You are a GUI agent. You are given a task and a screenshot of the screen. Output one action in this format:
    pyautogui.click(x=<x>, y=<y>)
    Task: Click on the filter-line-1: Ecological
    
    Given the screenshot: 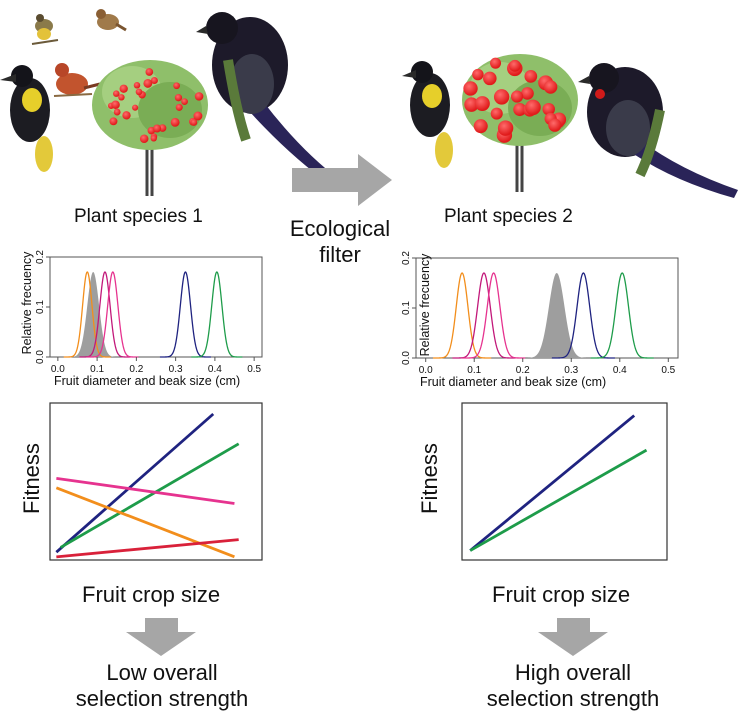 What is the action you would take?
    pyautogui.click(x=340, y=228)
    